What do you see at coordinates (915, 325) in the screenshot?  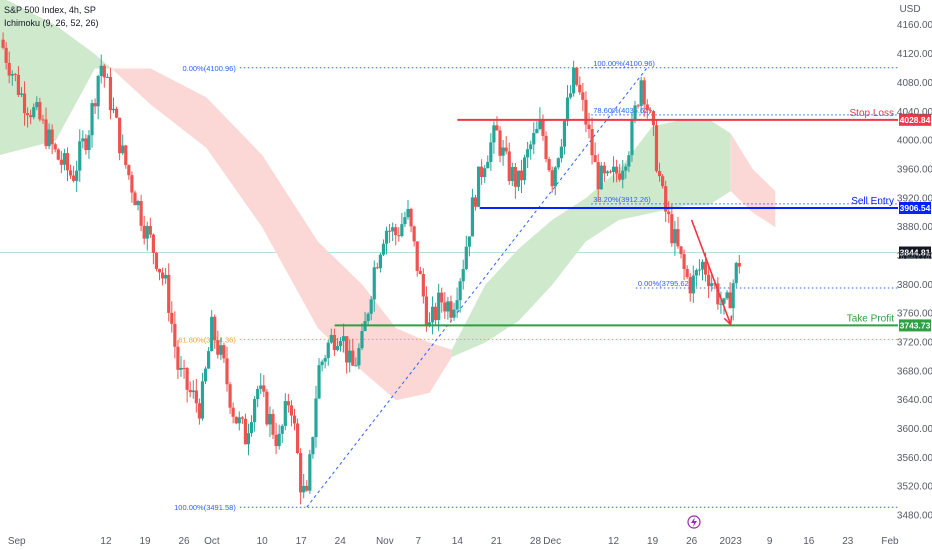 I see `price-badge` at bounding box center [915, 325].